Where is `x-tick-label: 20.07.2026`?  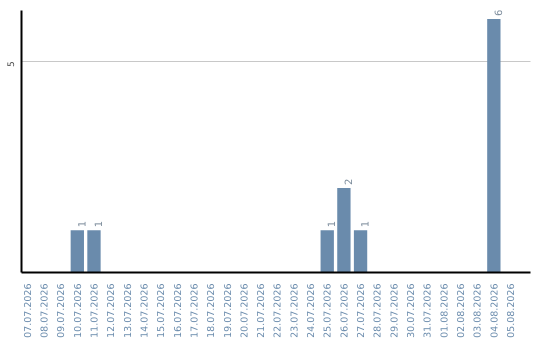
x-tick-label: 20.07.2026 is located at coordinates (244, 310).